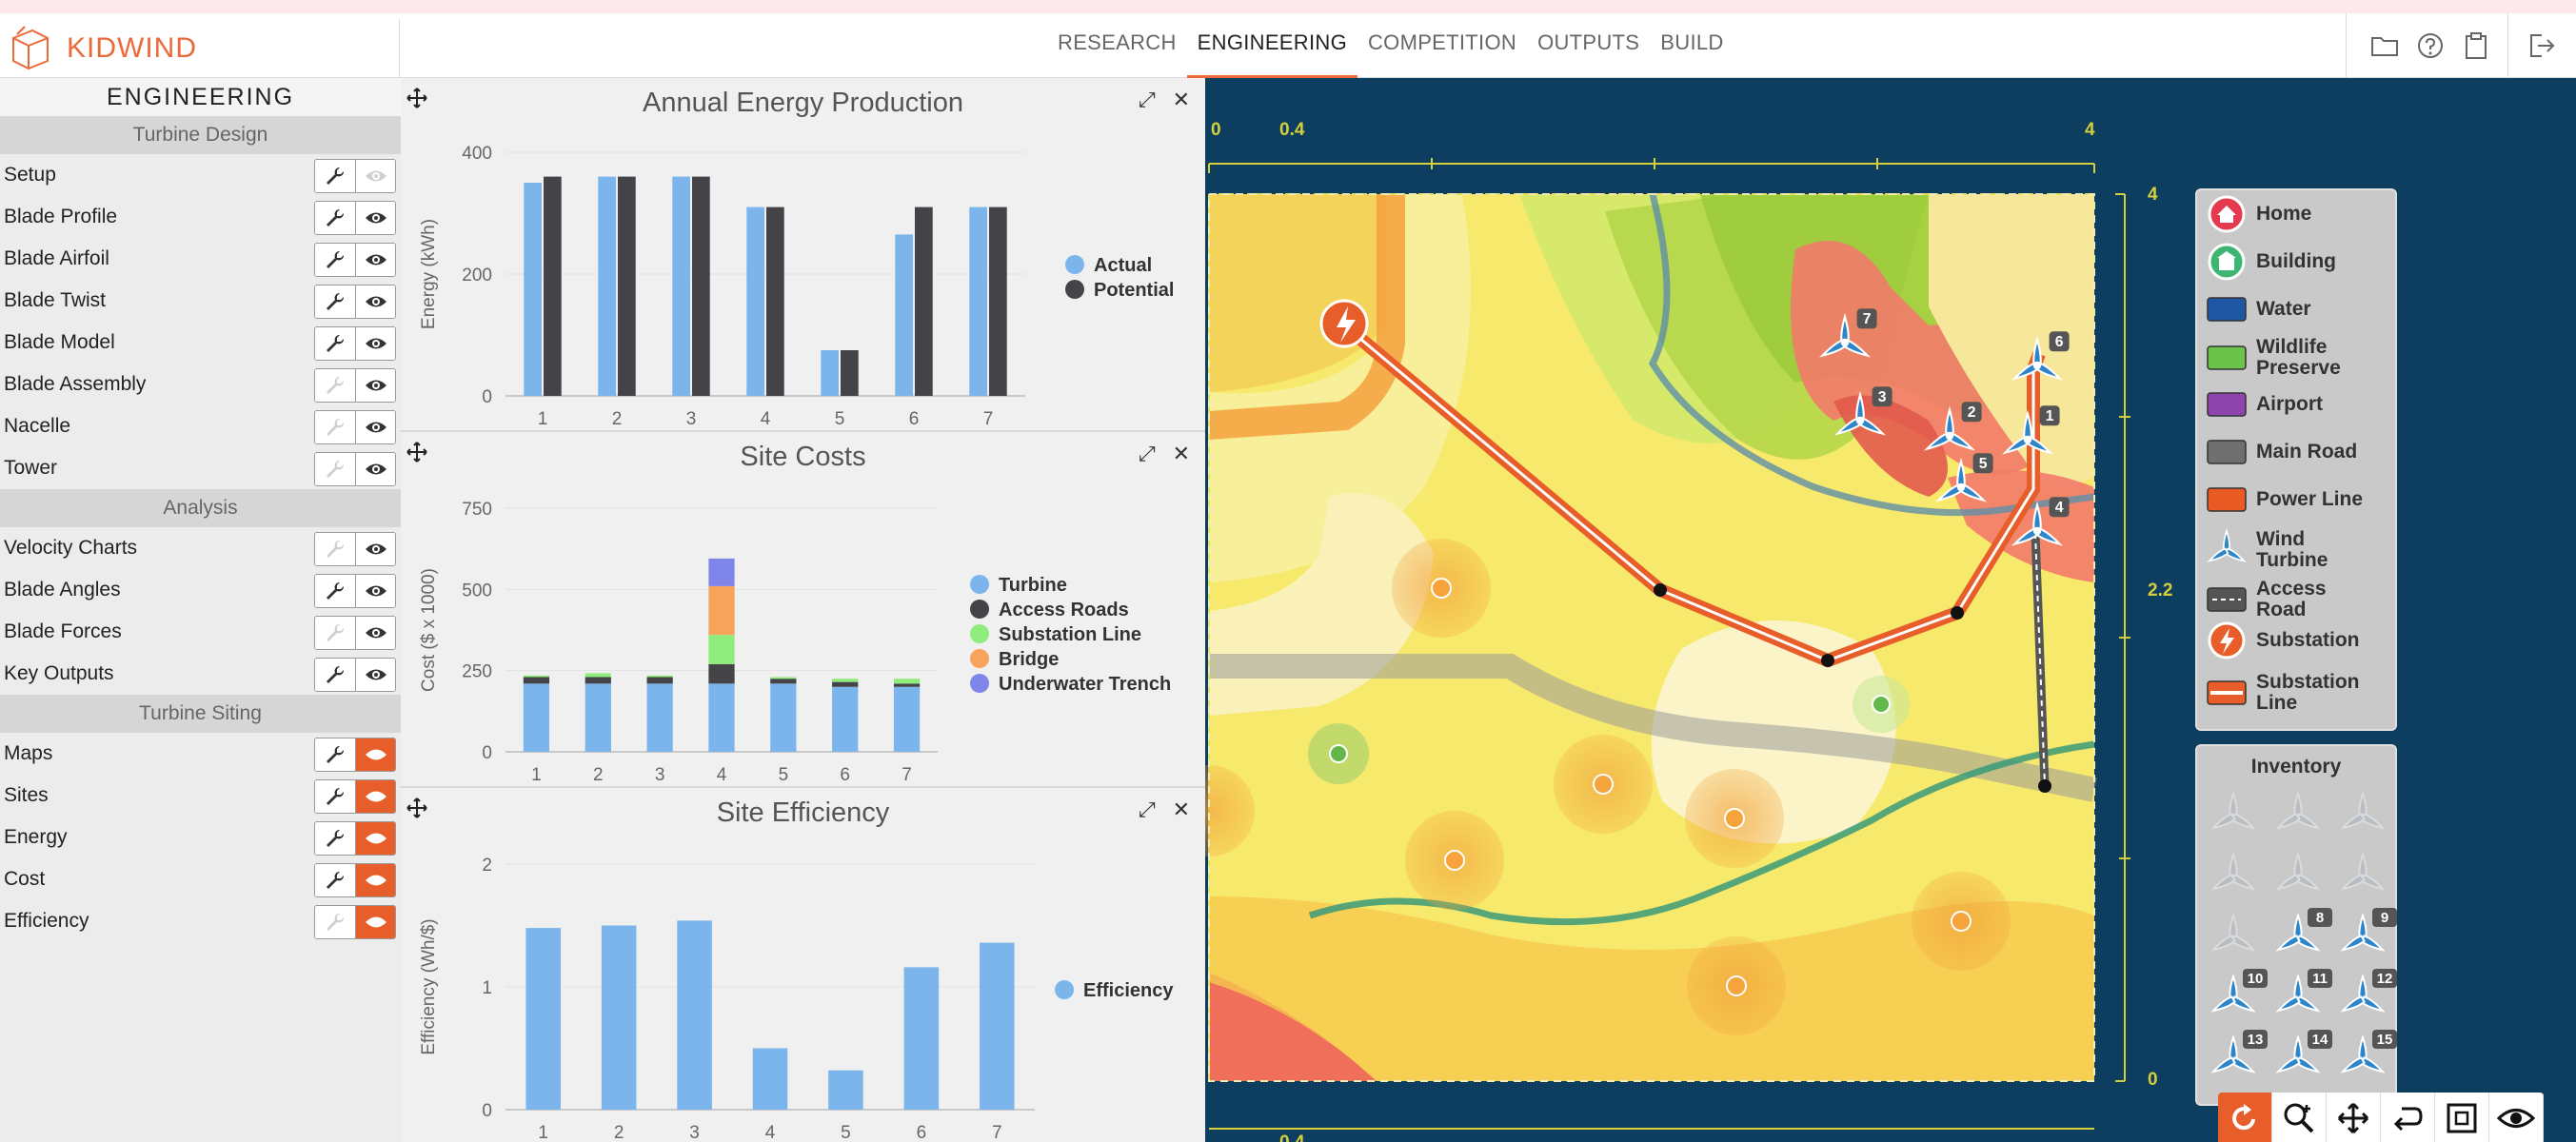 The width and height of the screenshot is (2576, 1142). What do you see at coordinates (201, 384) in the screenshot?
I see `sidebar-item: Blade Assembly` at bounding box center [201, 384].